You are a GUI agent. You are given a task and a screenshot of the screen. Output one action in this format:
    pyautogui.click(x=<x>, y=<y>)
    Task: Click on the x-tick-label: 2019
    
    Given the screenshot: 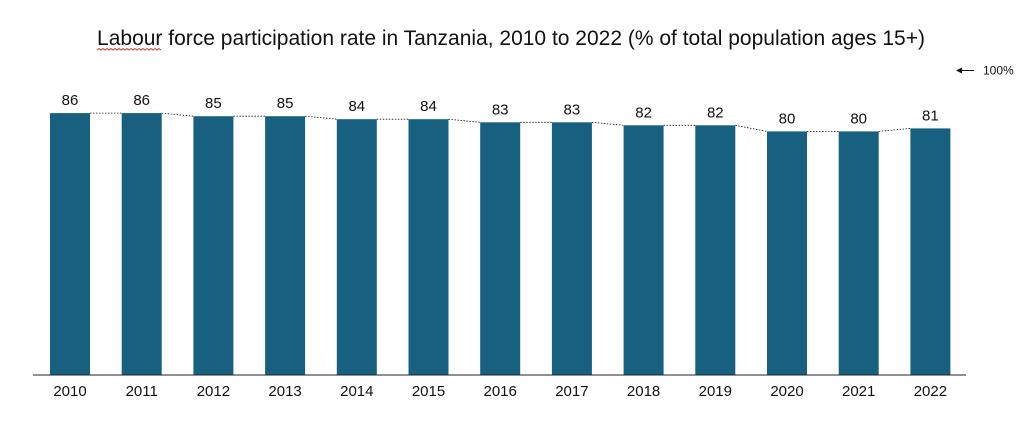 What is the action you would take?
    pyautogui.click(x=715, y=391)
    